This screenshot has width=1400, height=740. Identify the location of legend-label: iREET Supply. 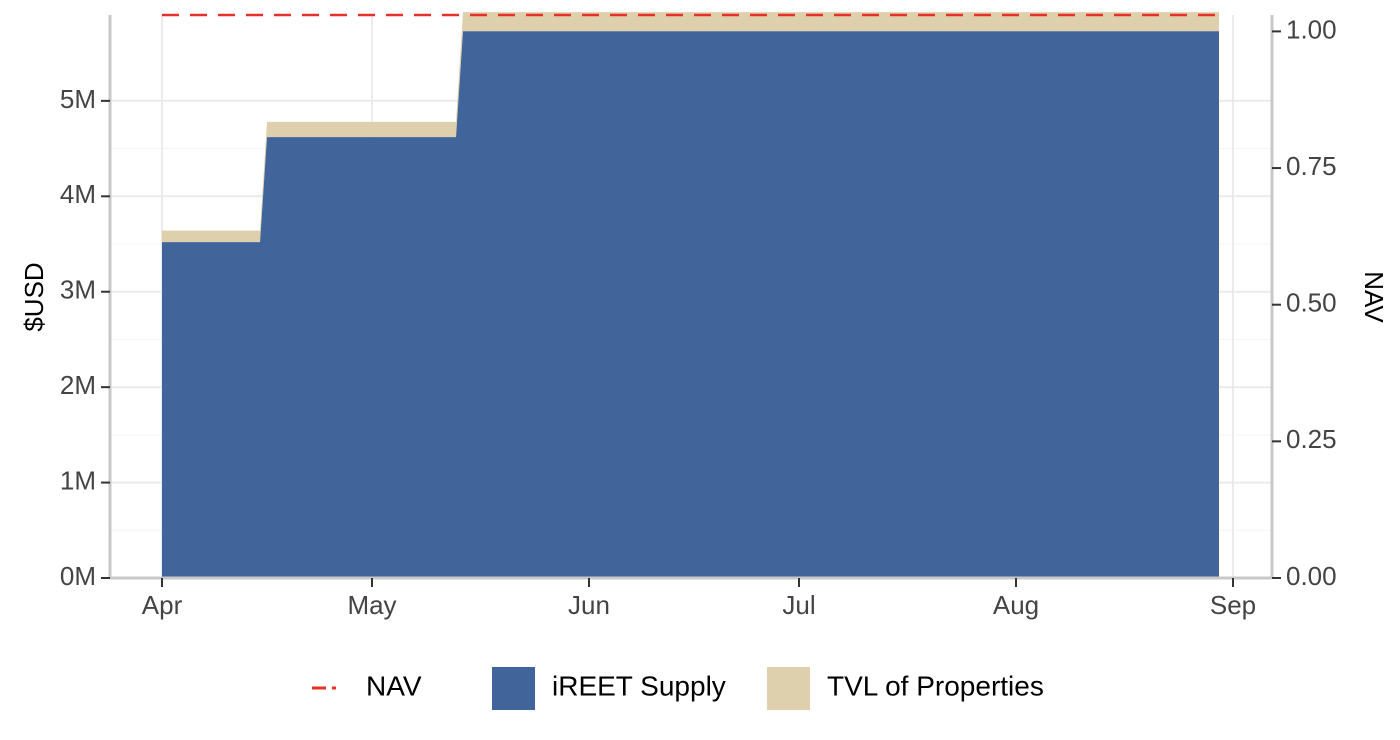
(639, 685).